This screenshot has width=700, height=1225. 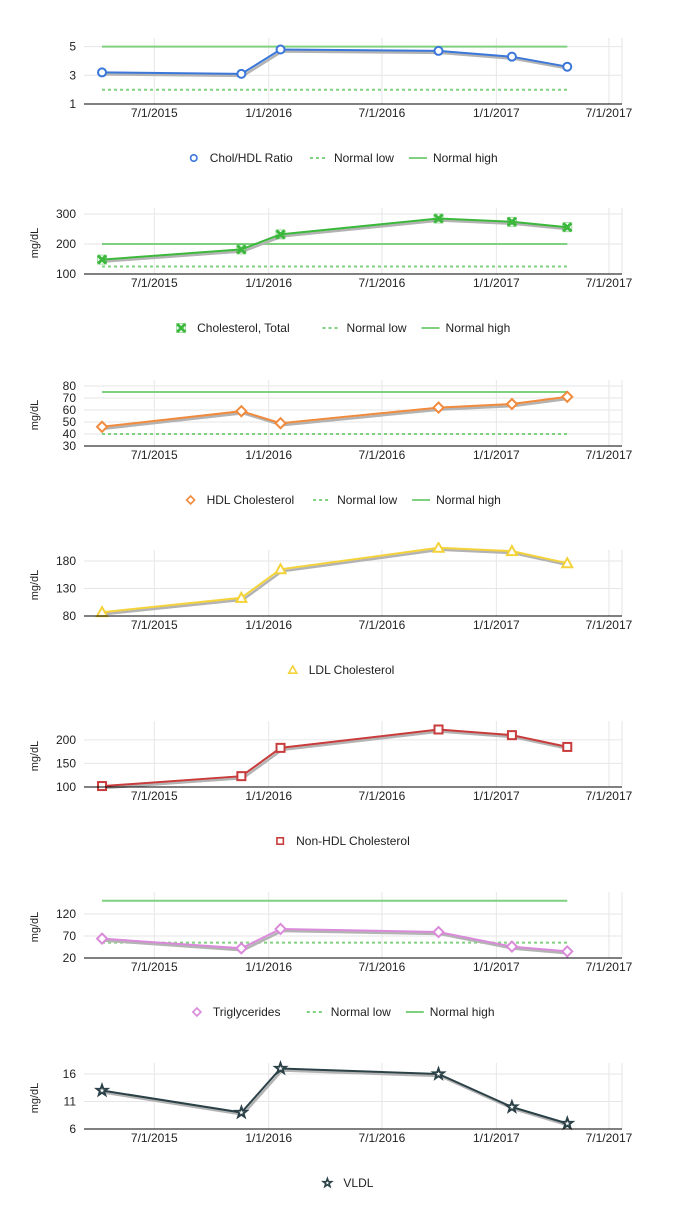 What do you see at coordinates (341, 670) in the screenshot?
I see `legend-item: LDL Cholesterol` at bounding box center [341, 670].